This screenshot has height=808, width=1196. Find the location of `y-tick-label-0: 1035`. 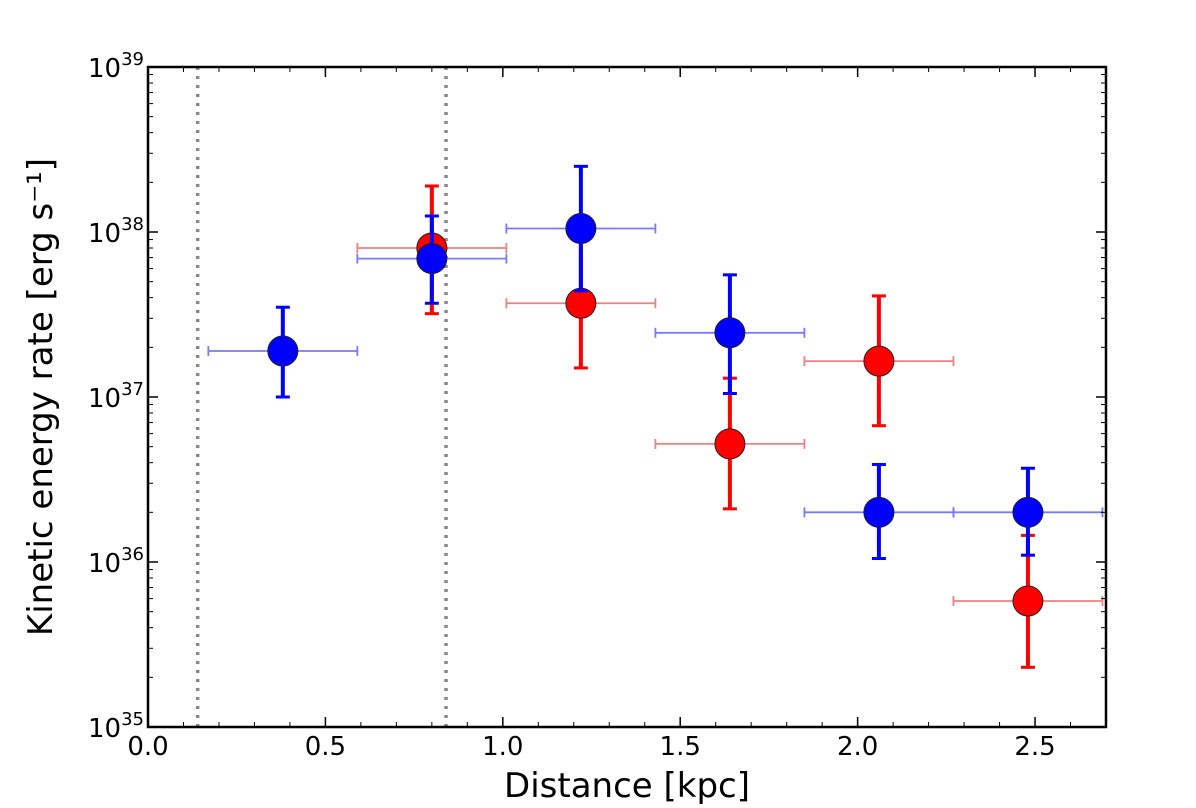

y-tick-label-0: 1035 is located at coordinates (116, 726).